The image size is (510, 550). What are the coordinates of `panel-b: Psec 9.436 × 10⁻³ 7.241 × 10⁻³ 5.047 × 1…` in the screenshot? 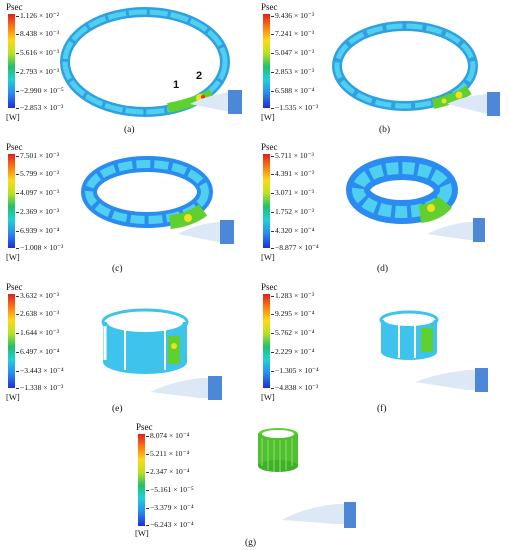 It's located at (382, 70).